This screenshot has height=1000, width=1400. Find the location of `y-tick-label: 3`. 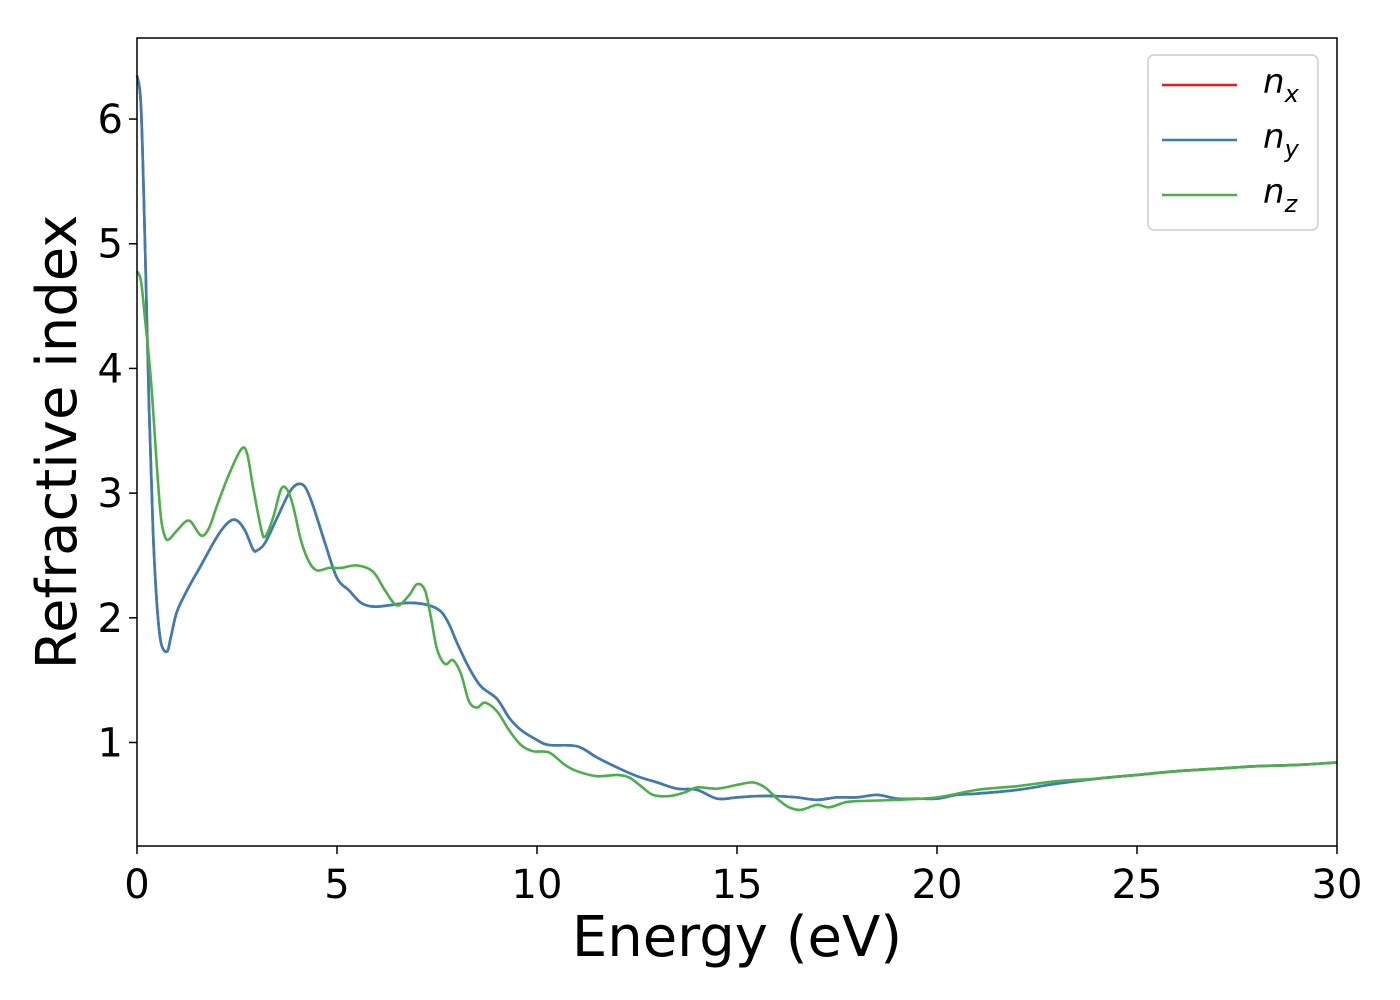

y-tick-label: 3 is located at coordinates (110, 494).